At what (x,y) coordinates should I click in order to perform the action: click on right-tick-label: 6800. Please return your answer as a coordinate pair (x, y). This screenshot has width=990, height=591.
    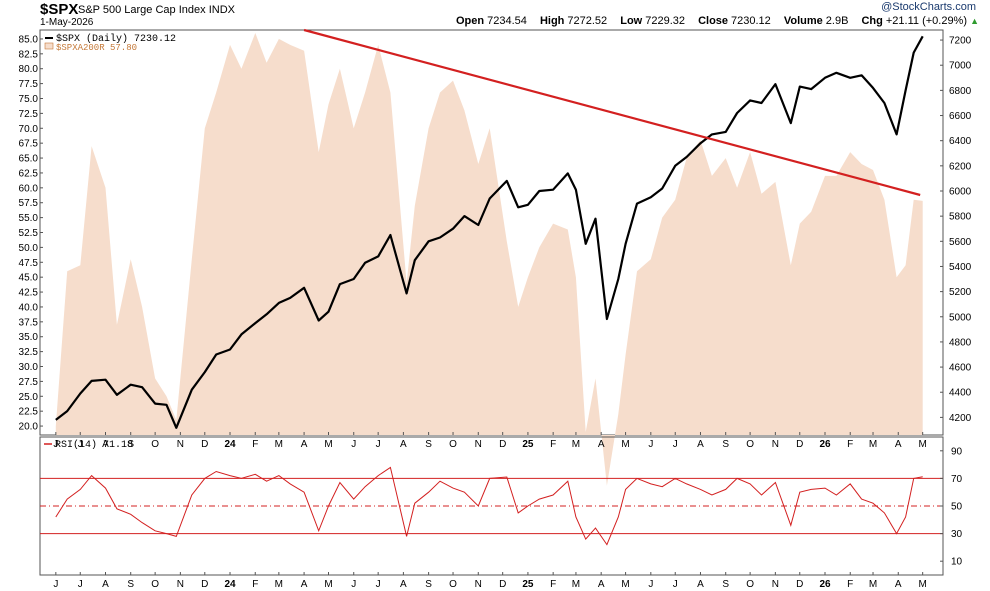
    Looking at the image, I should click on (960, 91).